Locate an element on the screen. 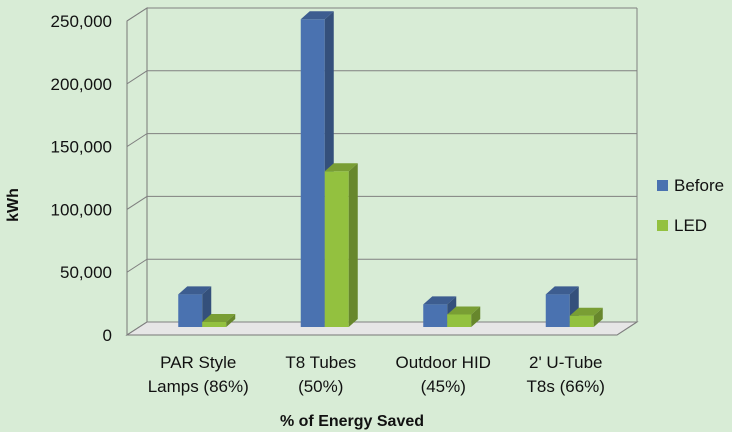  y-tick-label: 150,000 is located at coordinates (81, 147).